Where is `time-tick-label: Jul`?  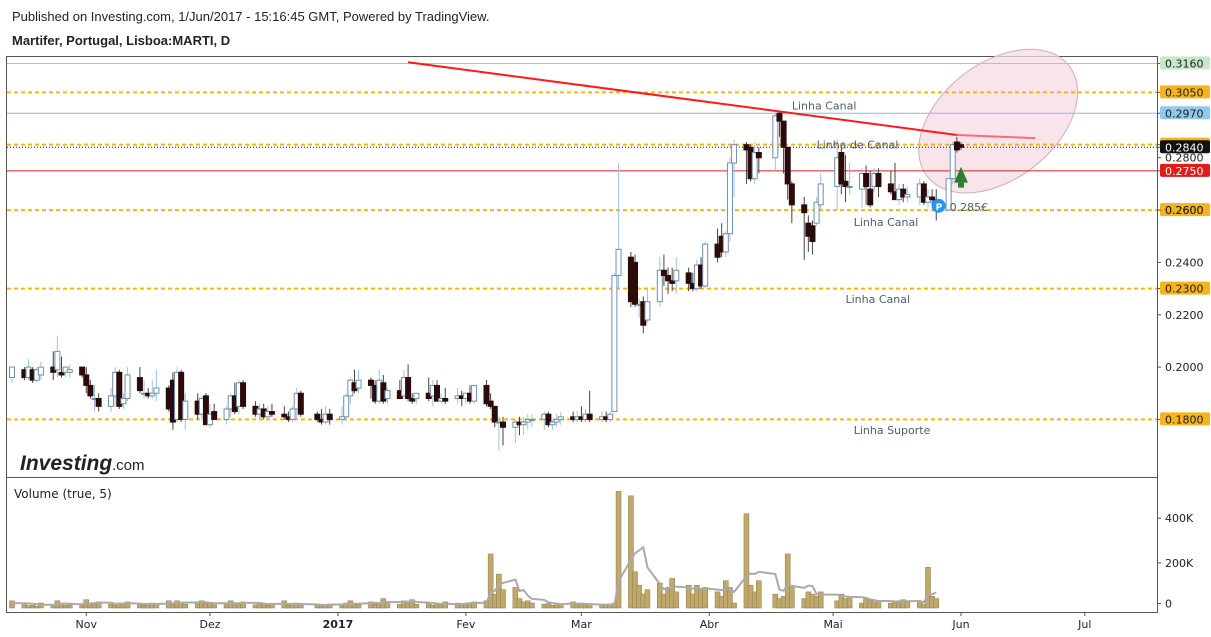
time-tick-label: Jul is located at coordinates (1084, 624).